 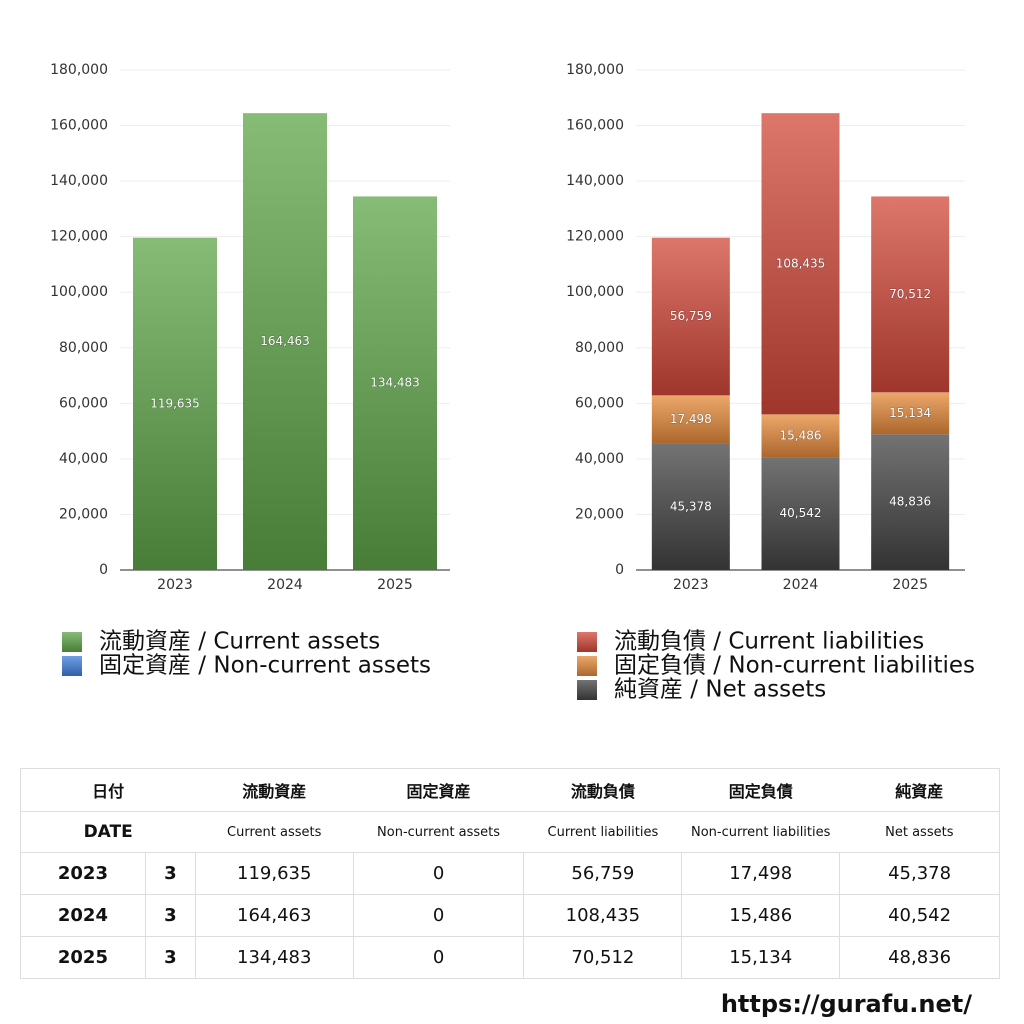 I want to click on value-label: 119,635, so click(x=175, y=403).